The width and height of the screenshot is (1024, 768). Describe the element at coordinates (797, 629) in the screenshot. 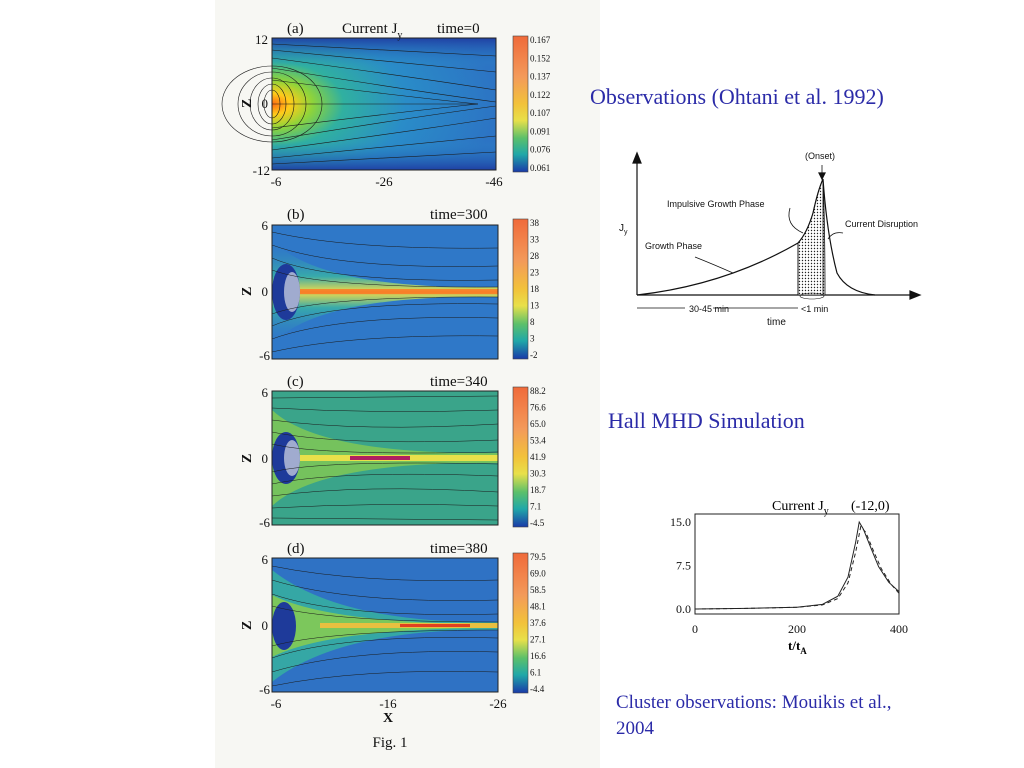

I see `cluster-x-tick: 200` at that location.